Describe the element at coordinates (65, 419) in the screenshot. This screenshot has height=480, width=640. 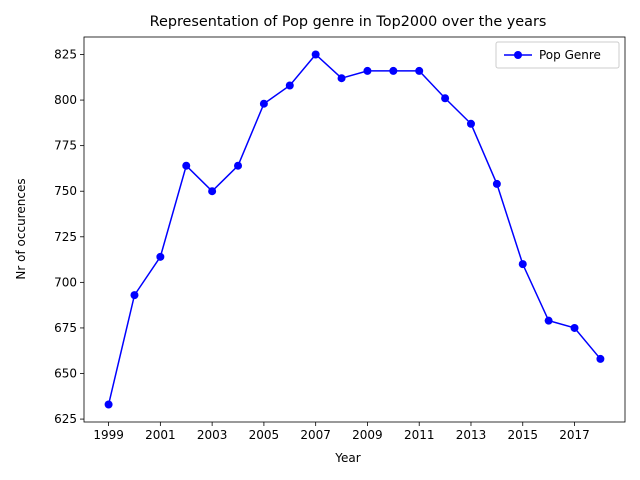
I see `y-tick-label: 625` at that location.